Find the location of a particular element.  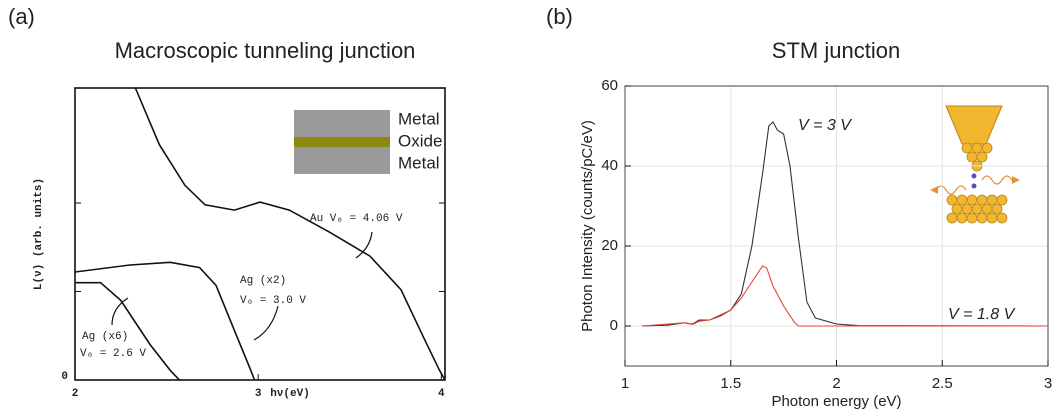

series-label: V = 3 V is located at coordinates (825, 125).